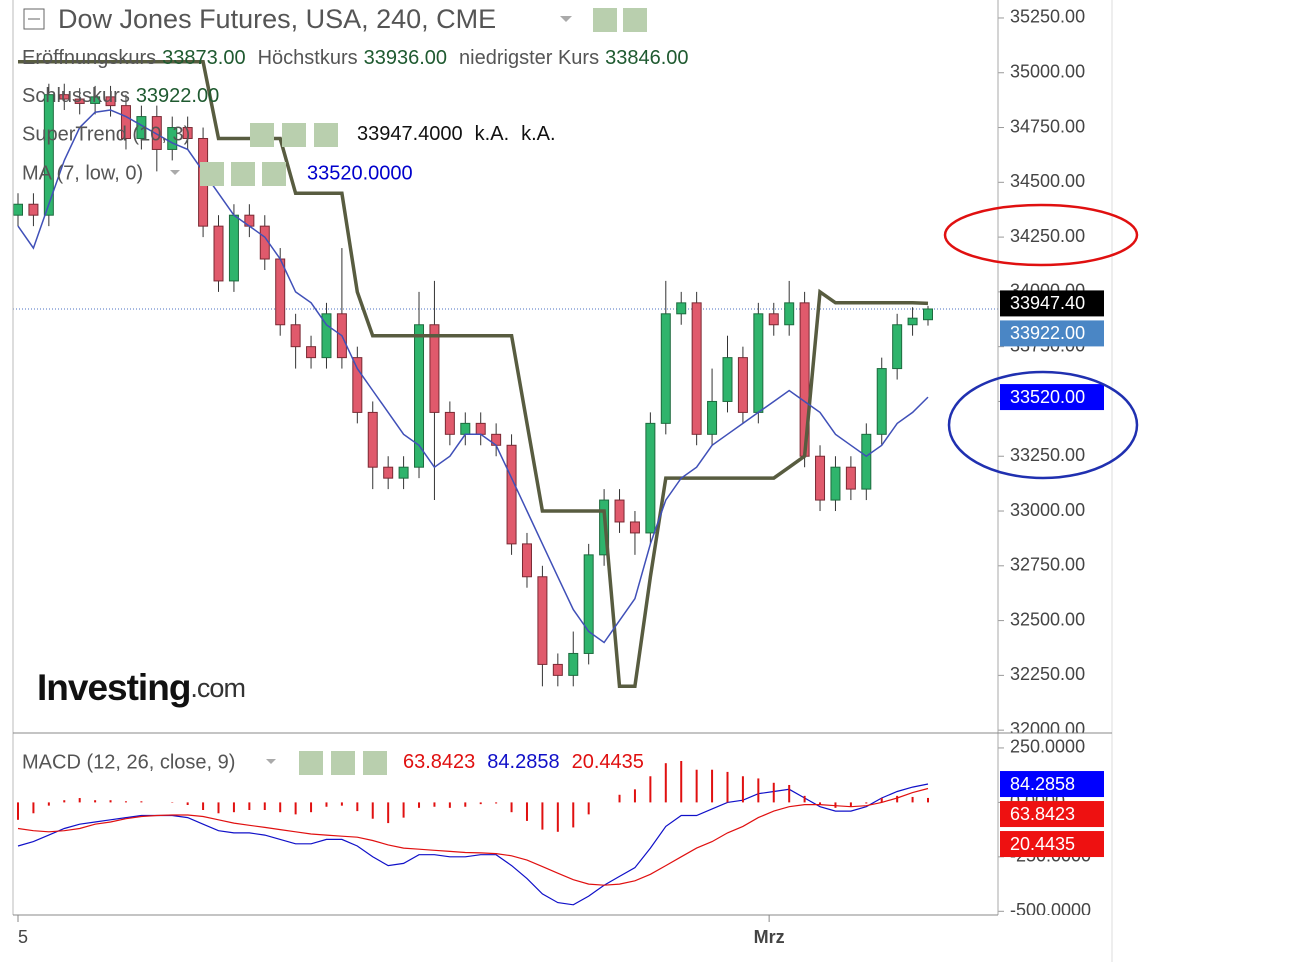  Describe the element at coordinates (646, 58) in the screenshot. I see `info-value: 33846.00` at that location.